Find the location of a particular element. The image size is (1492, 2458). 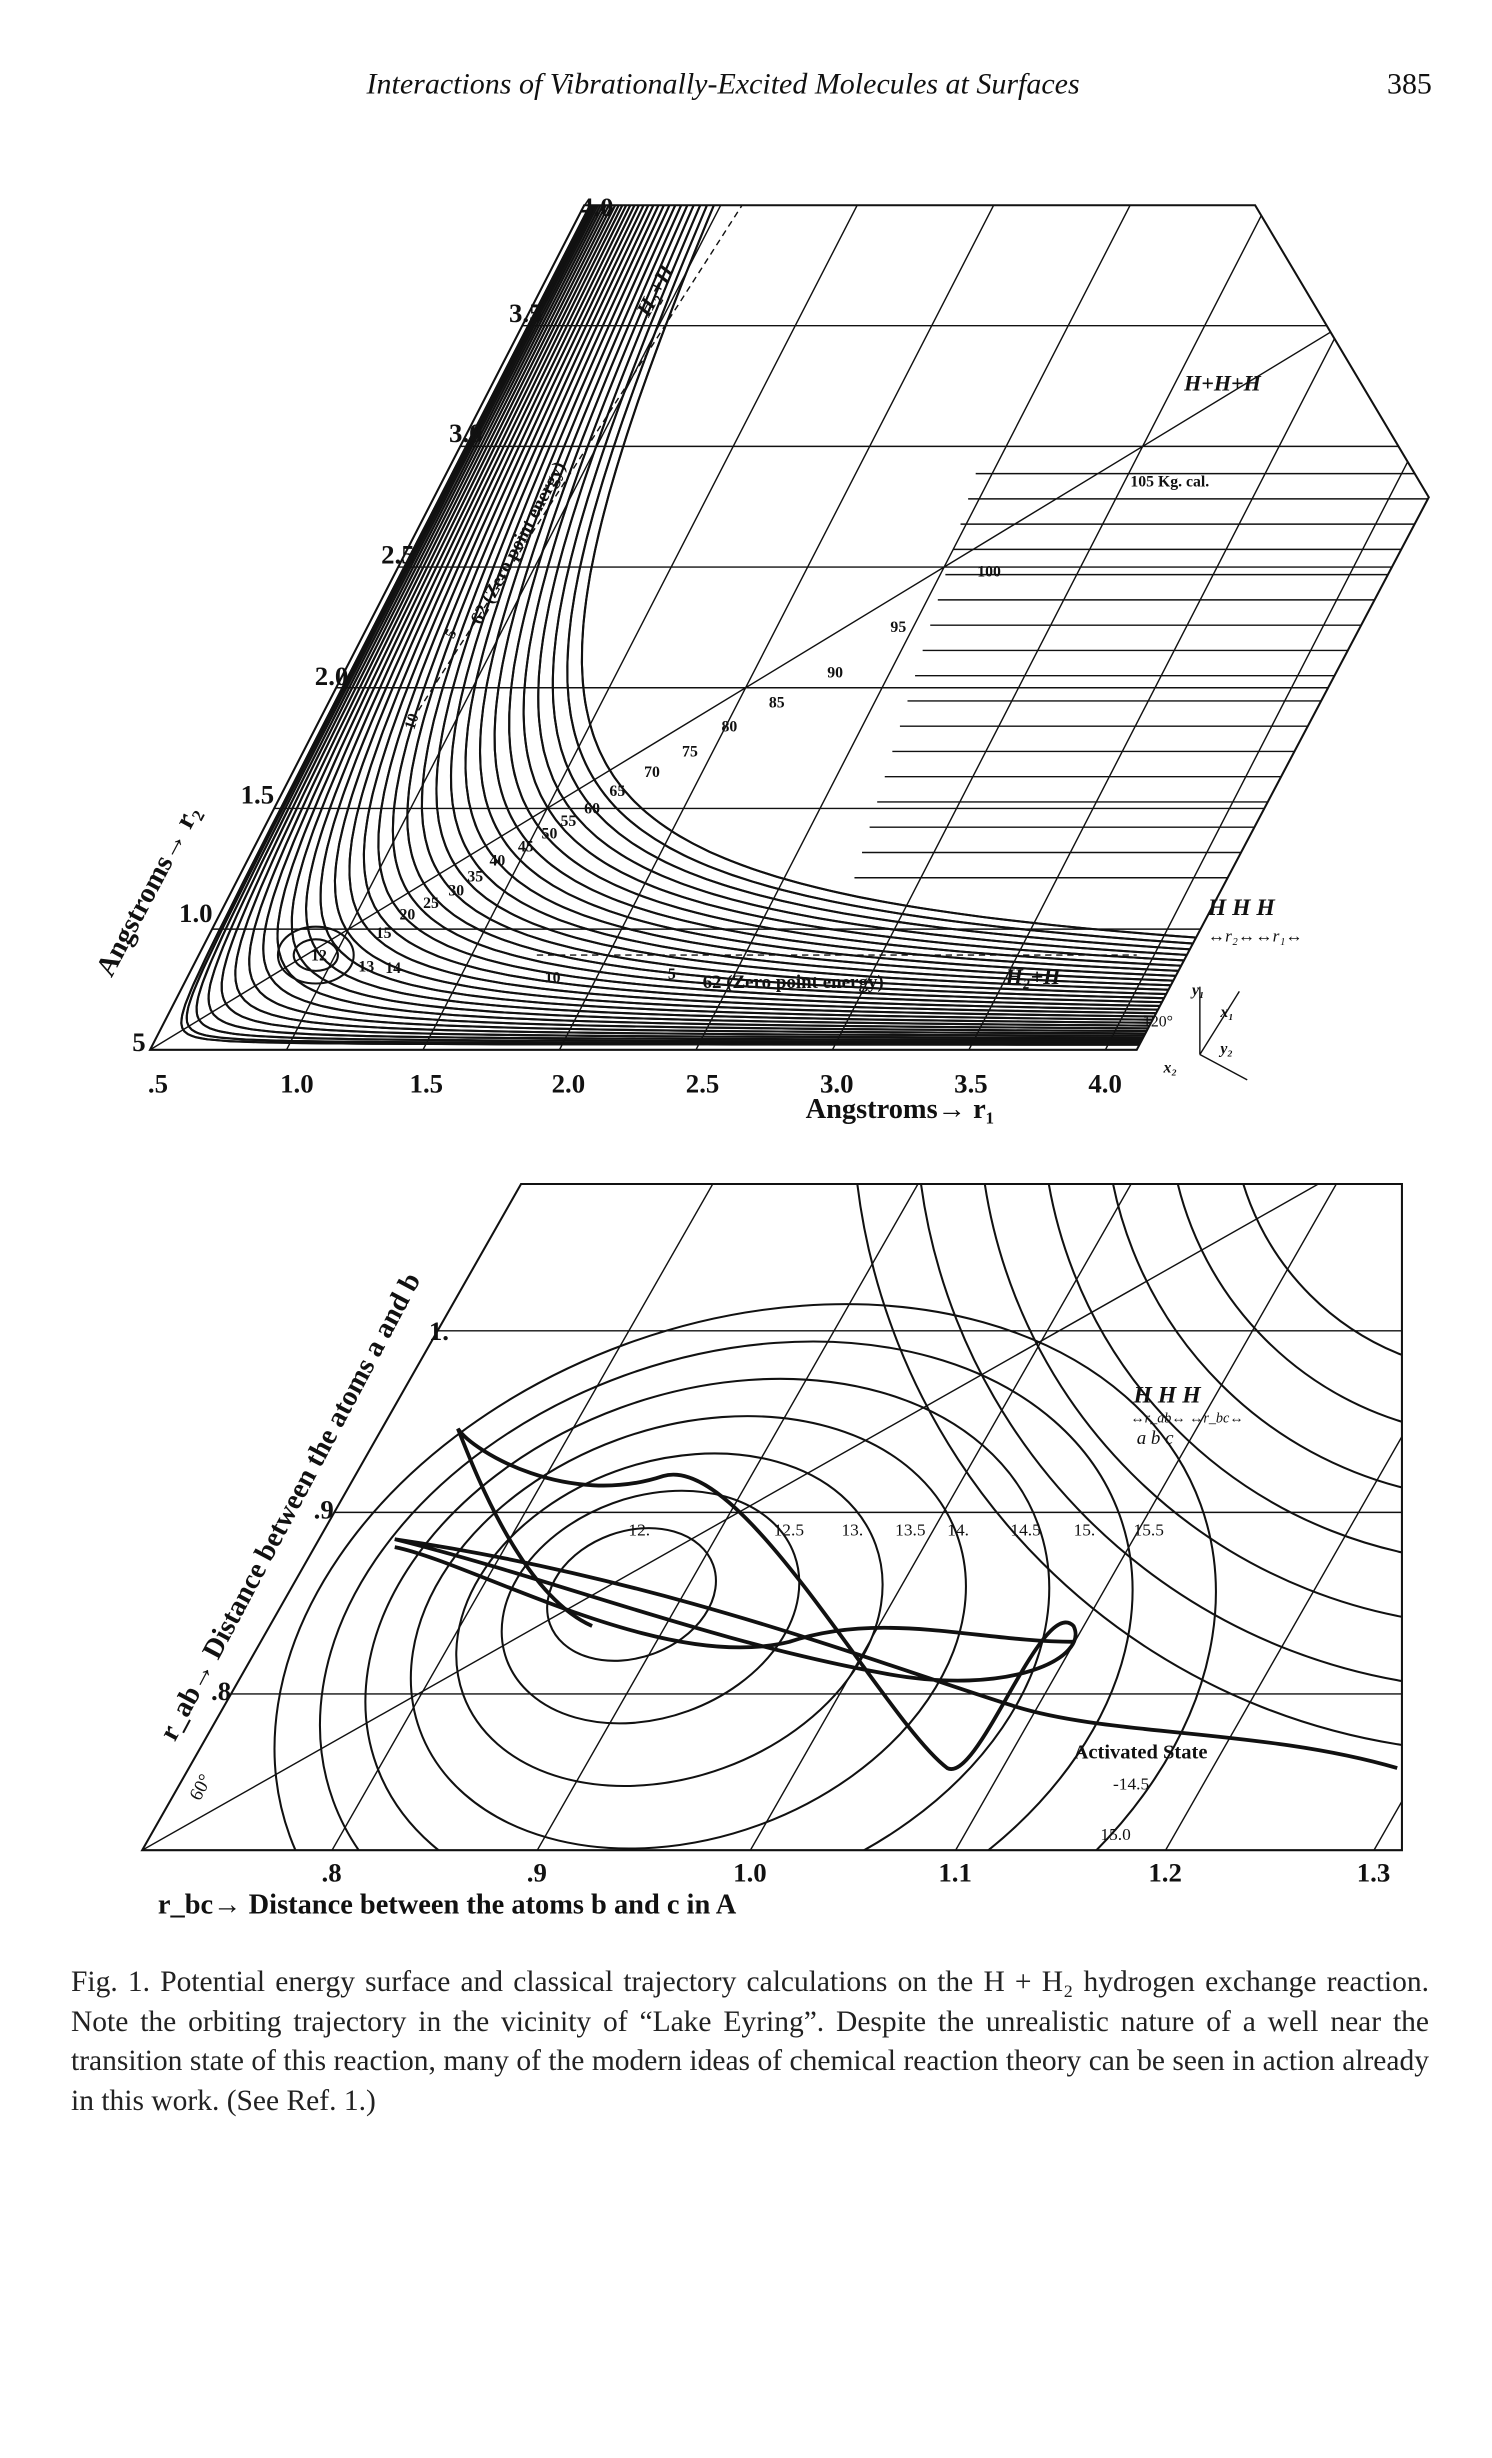

y-tick-label: 1.5 is located at coordinates (258, 794).